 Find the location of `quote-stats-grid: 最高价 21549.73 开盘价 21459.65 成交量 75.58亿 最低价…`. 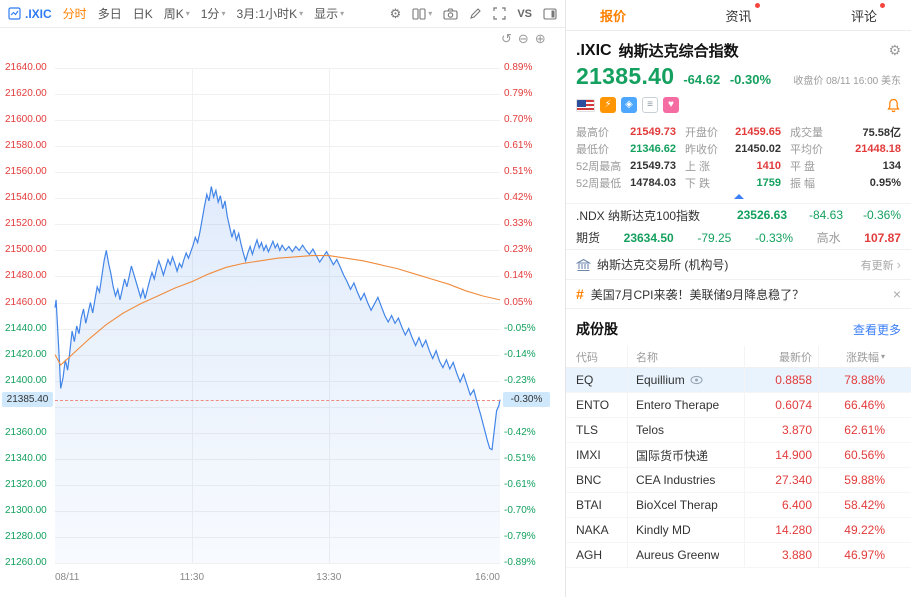

quote-stats-grid: 最高价 21549.73 开盘价 21459.65 成交量 75.58亿 最低价… is located at coordinates (738, 153).